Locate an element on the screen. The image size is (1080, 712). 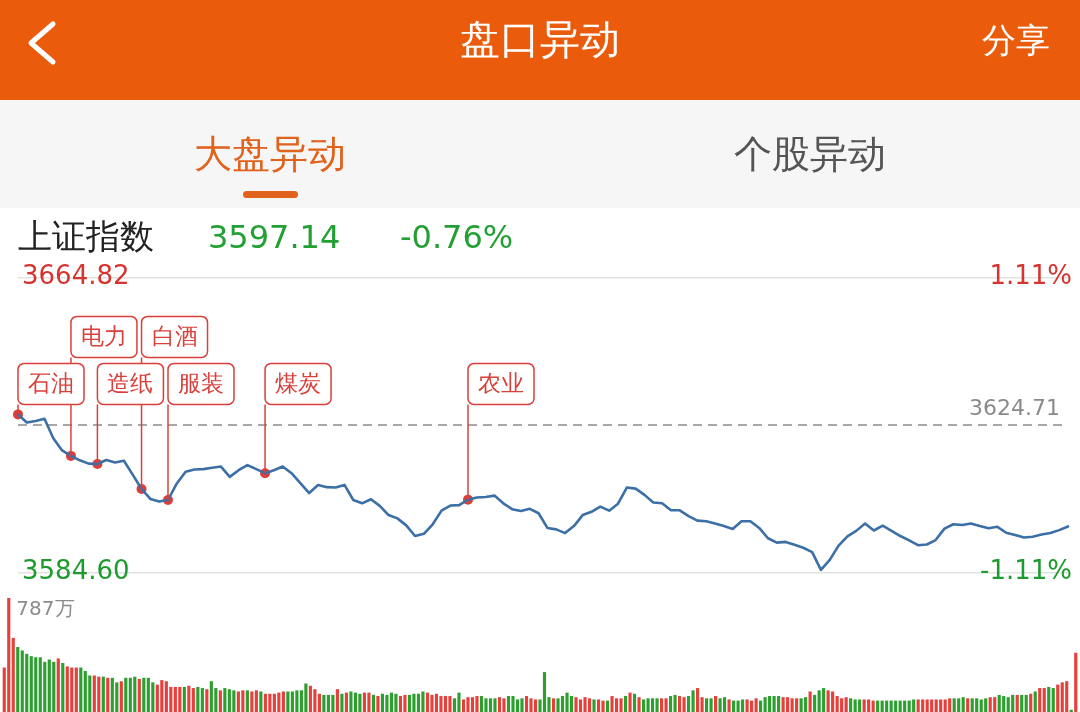
text: -0.76% is located at coordinates (457, 237).